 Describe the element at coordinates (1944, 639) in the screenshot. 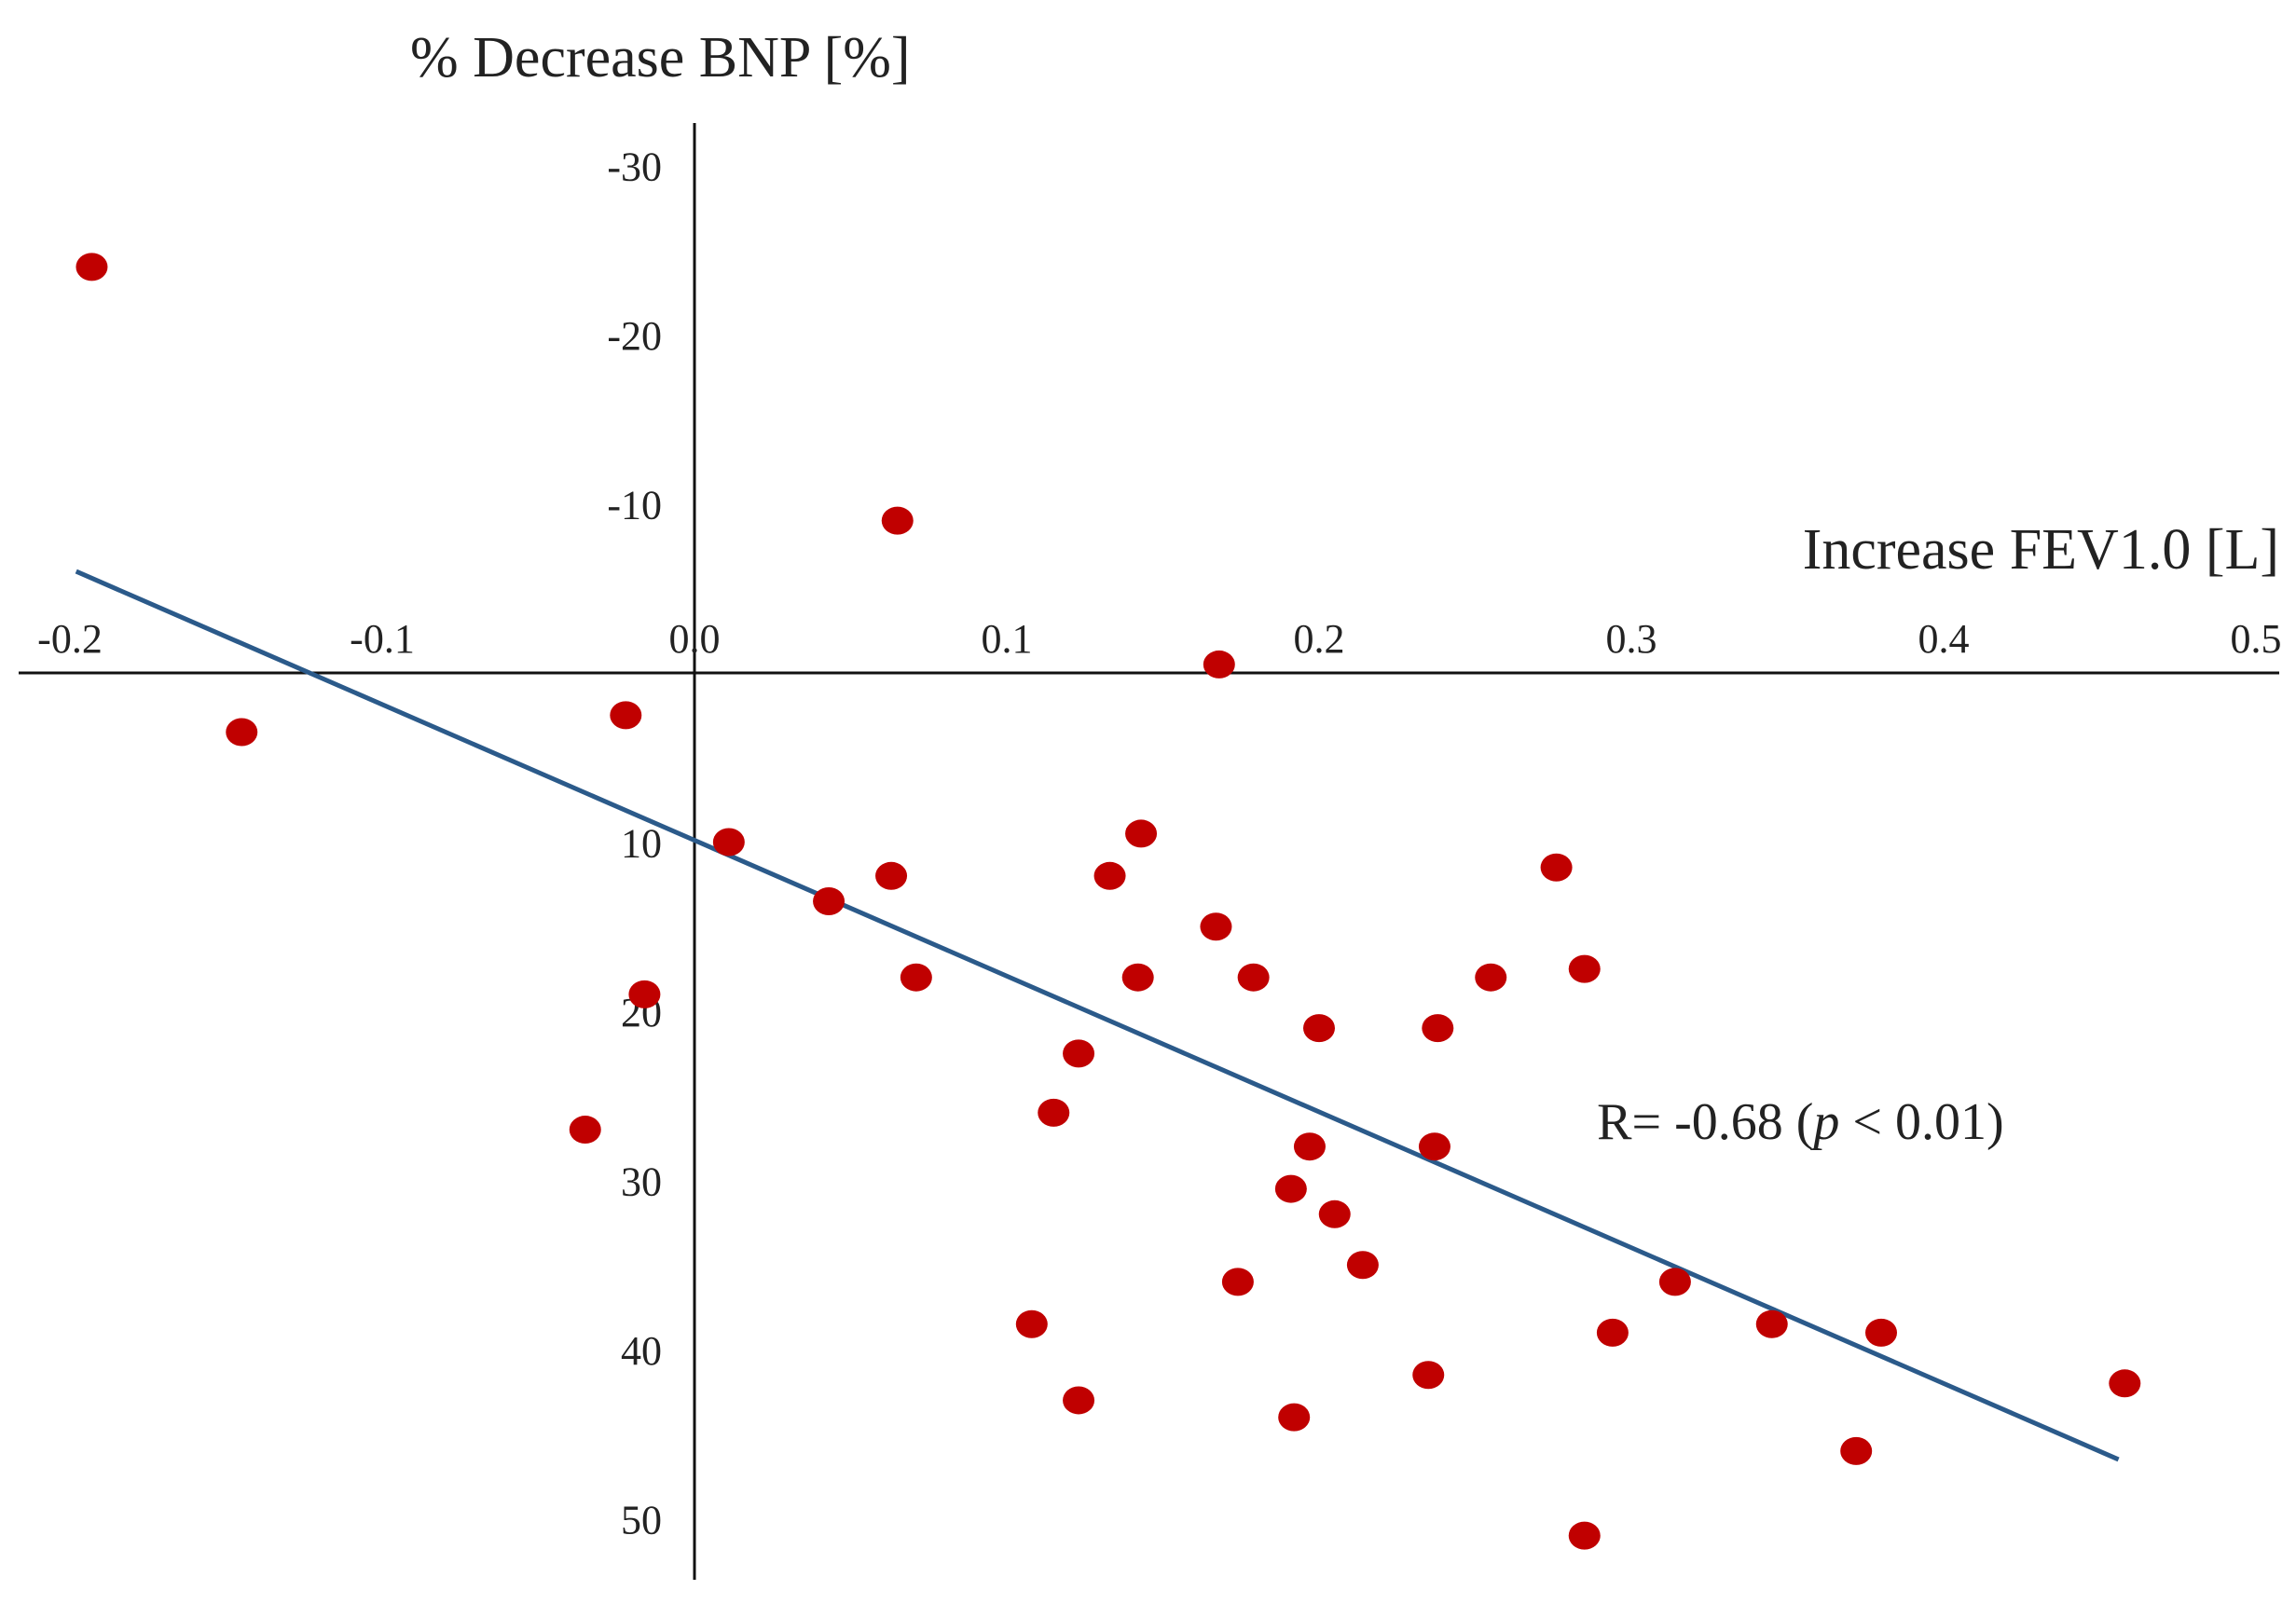

I see `x-tick-label: 0.4` at that location.